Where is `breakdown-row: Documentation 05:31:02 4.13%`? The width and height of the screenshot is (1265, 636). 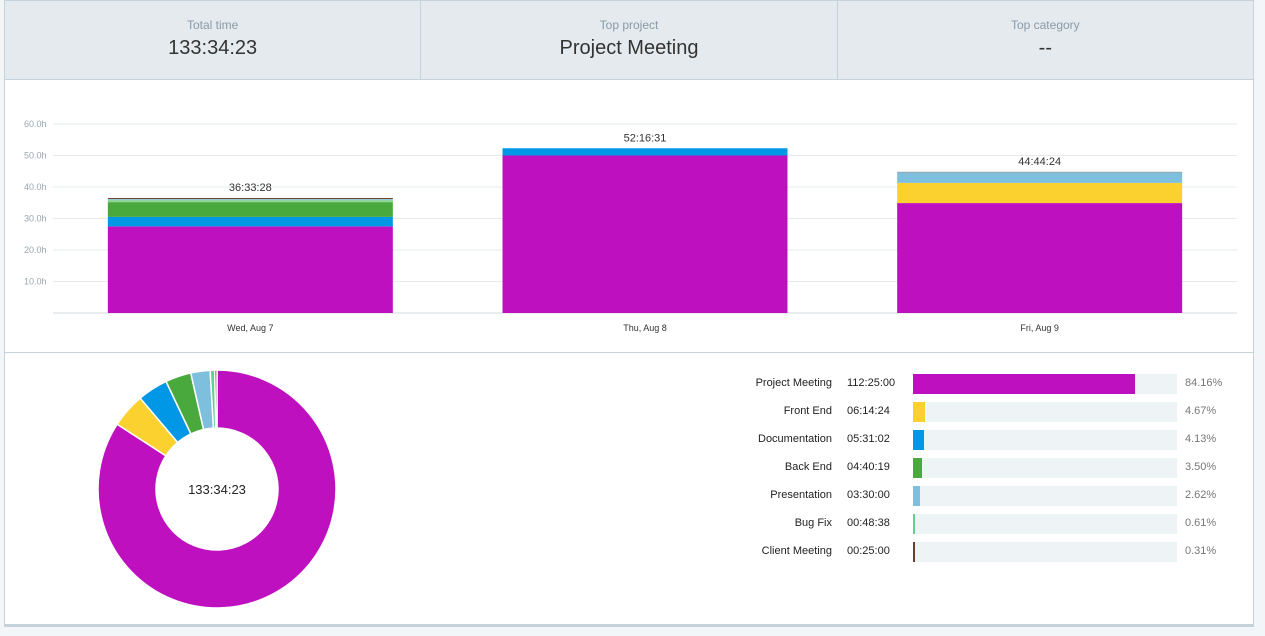 breakdown-row: Documentation 05:31:02 4.13% is located at coordinates (975, 440).